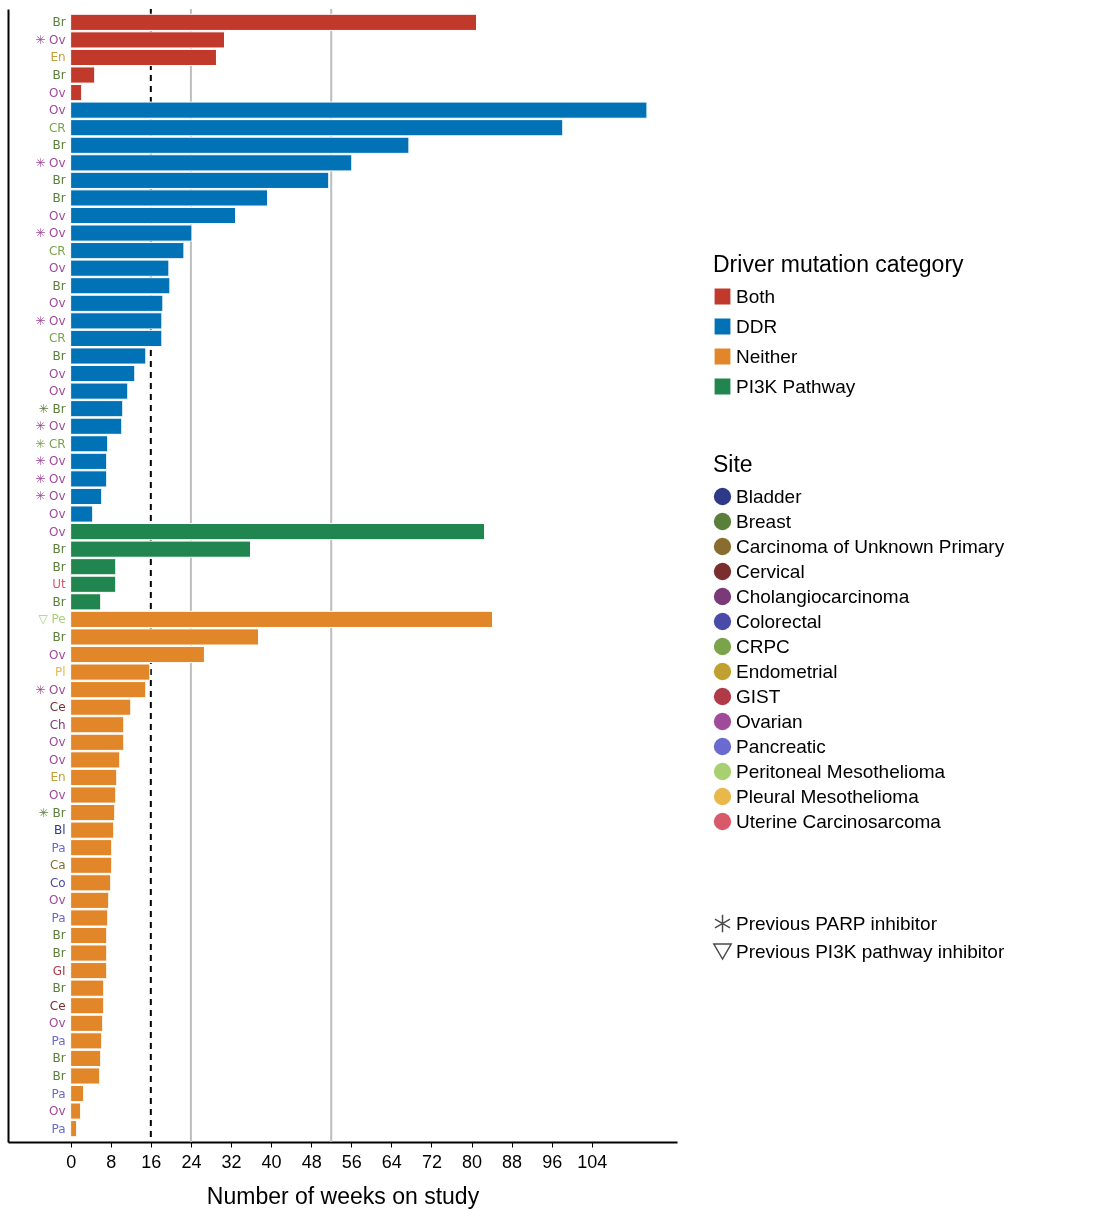  What do you see at coordinates (733, 464) in the screenshot?
I see `text: Site` at bounding box center [733, 464].